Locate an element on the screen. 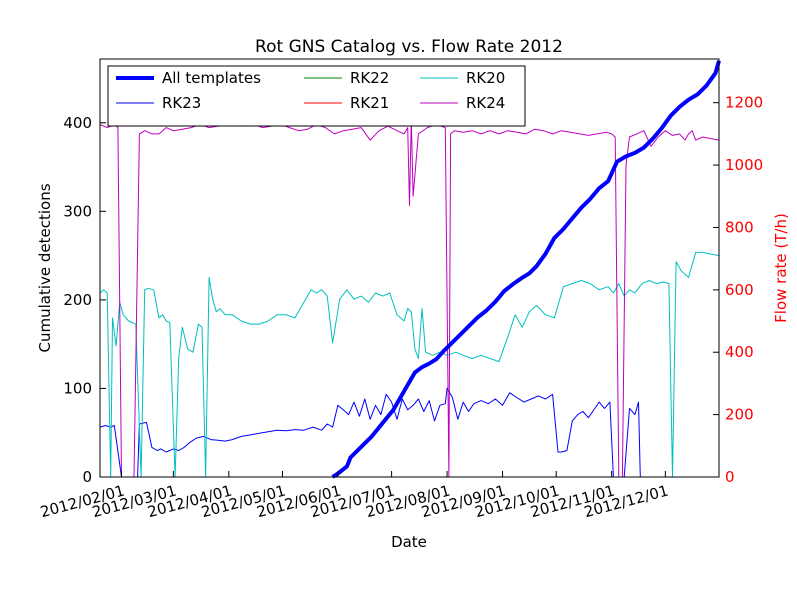 The image size is (797, 598). legend-label-all-templates: All templates is located at coordinates (211, 78).